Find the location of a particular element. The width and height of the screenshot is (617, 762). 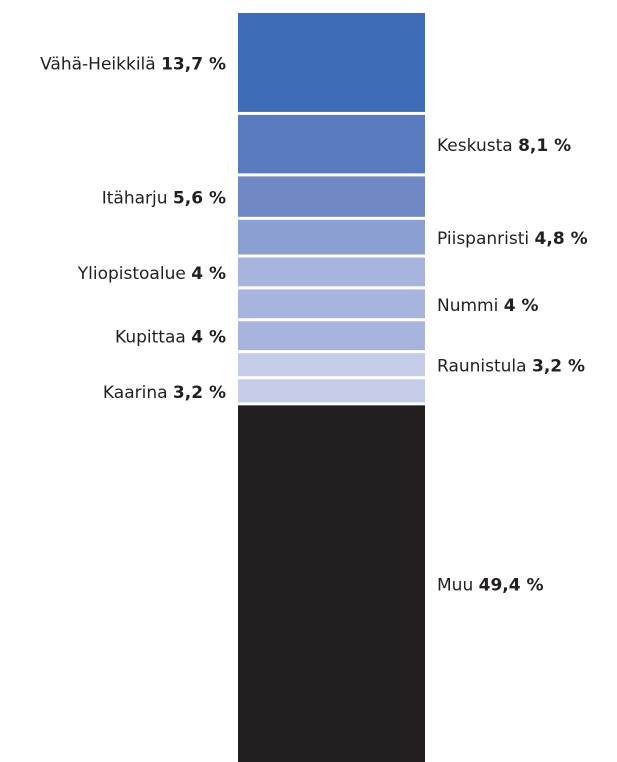

segment-label: Vähä-Heikkilä 13,7 % is located at coordinates (133, 64).